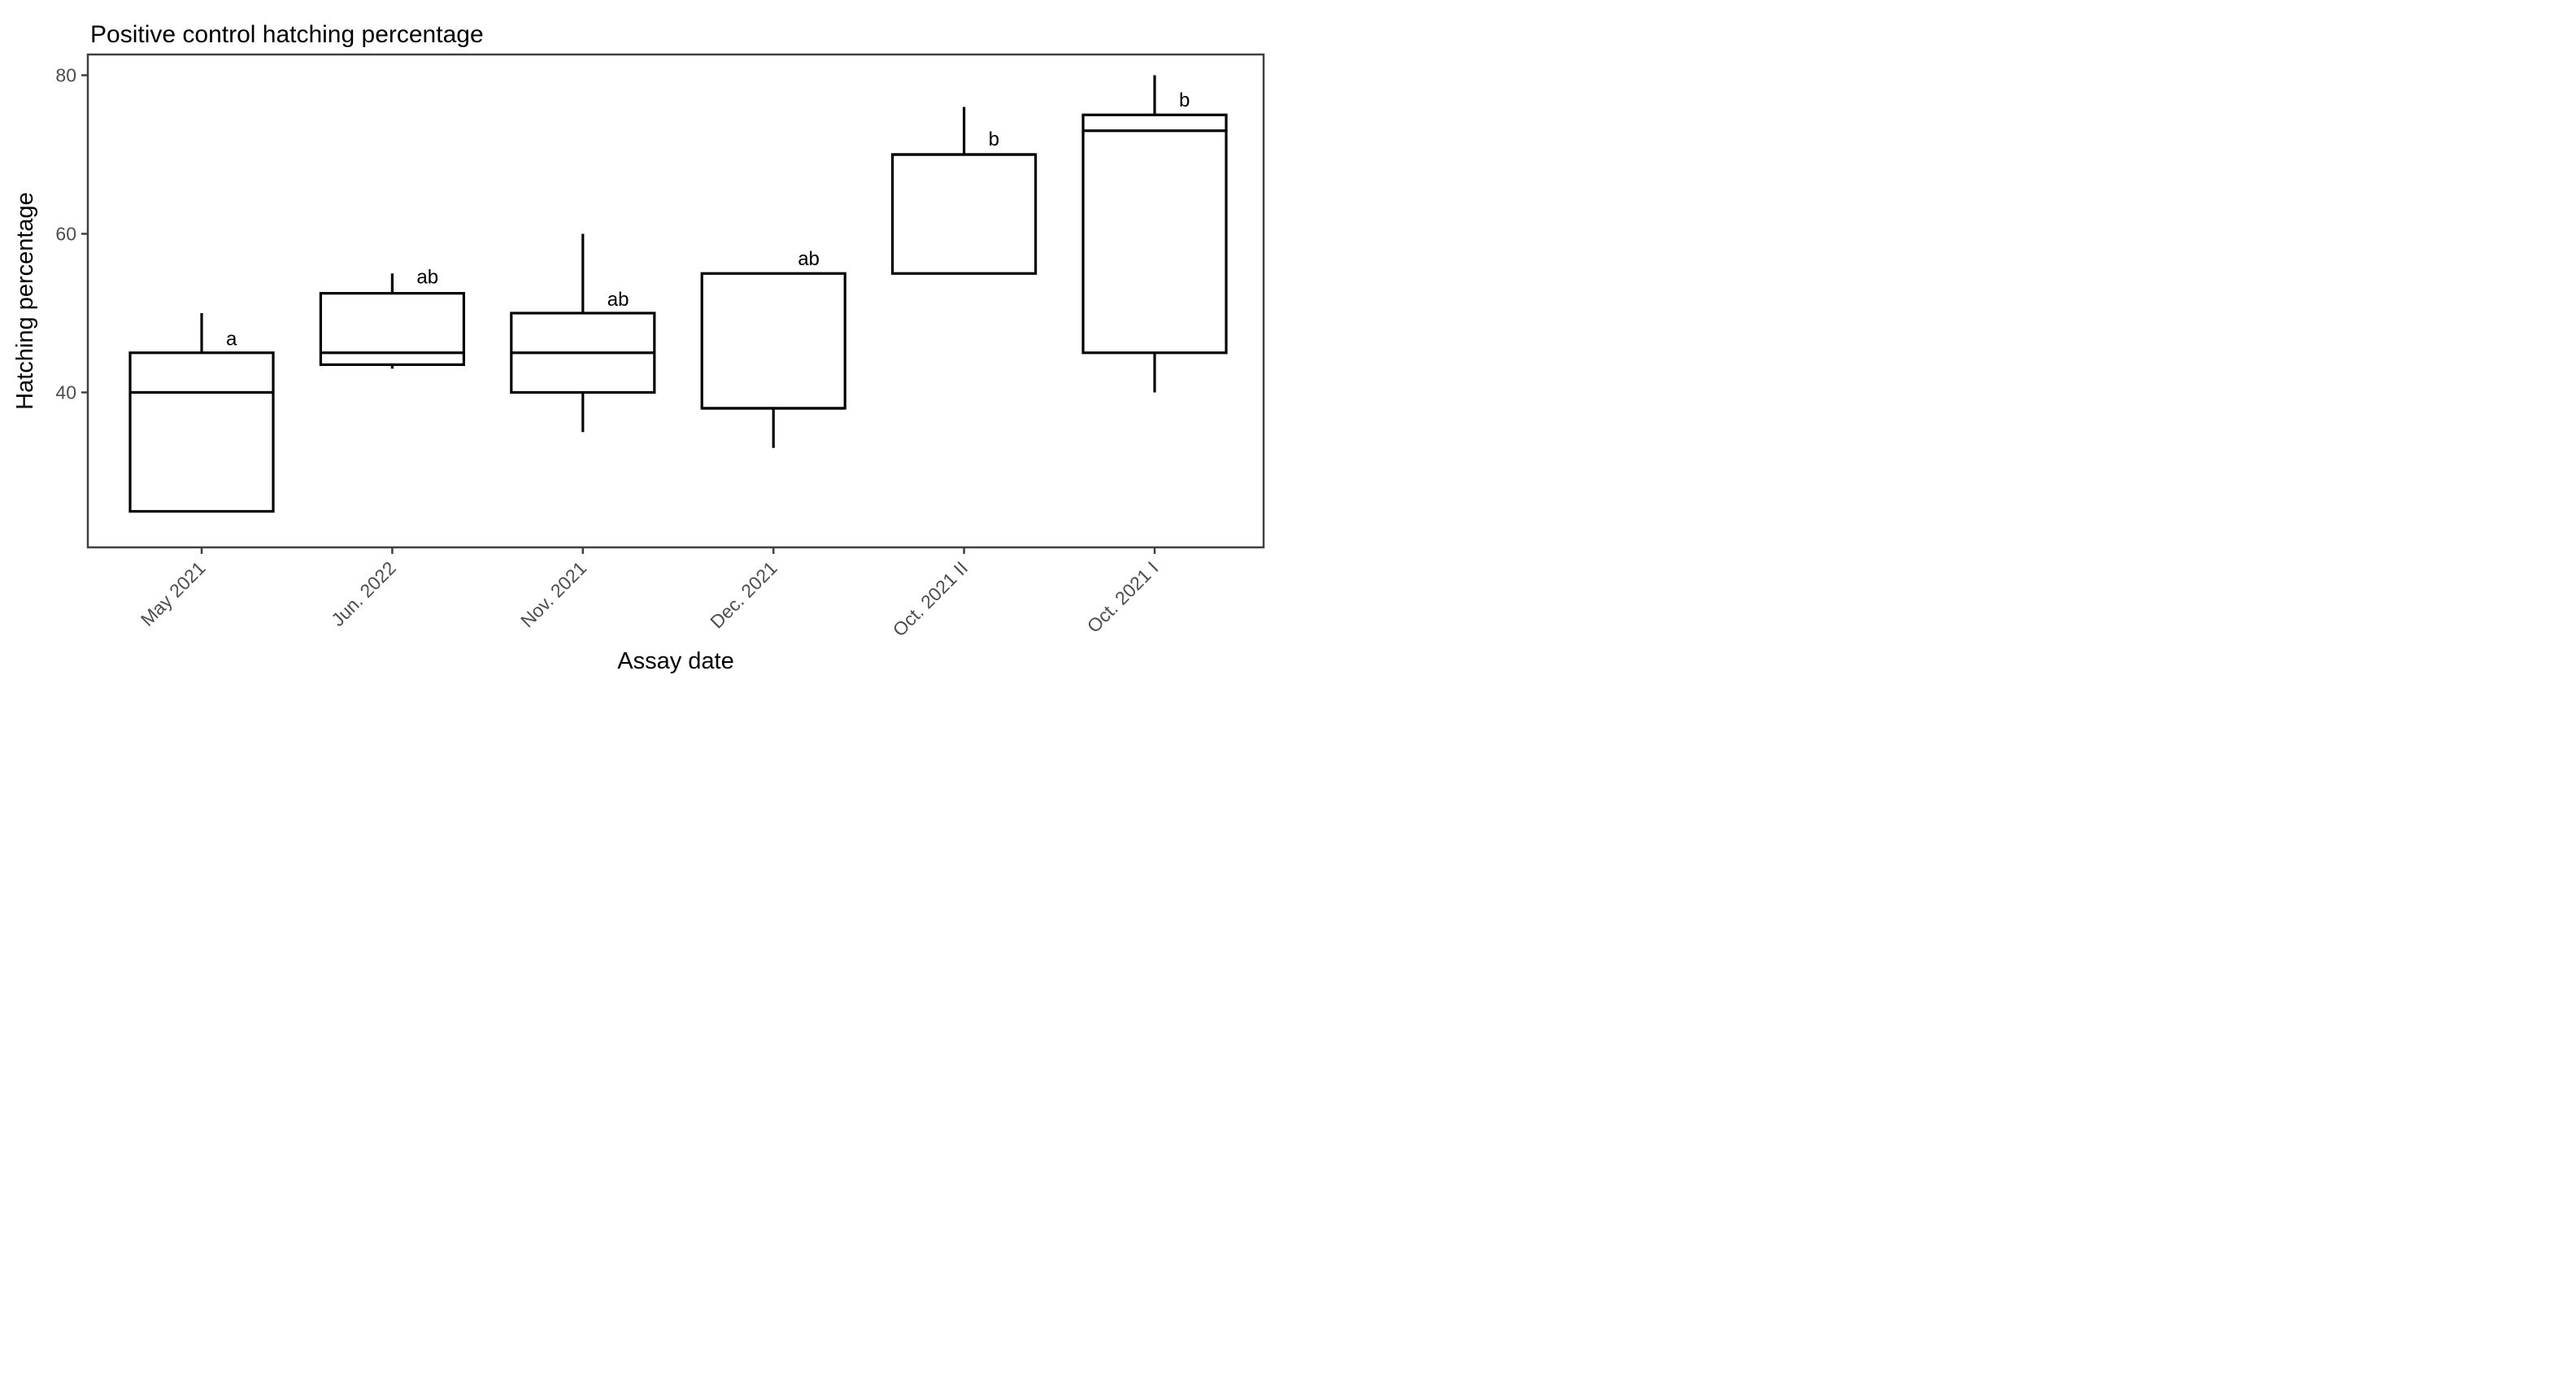  Describe the element at coordinates (66, 392) in the screenshot. I see `y-tick-label: 40` at that location.